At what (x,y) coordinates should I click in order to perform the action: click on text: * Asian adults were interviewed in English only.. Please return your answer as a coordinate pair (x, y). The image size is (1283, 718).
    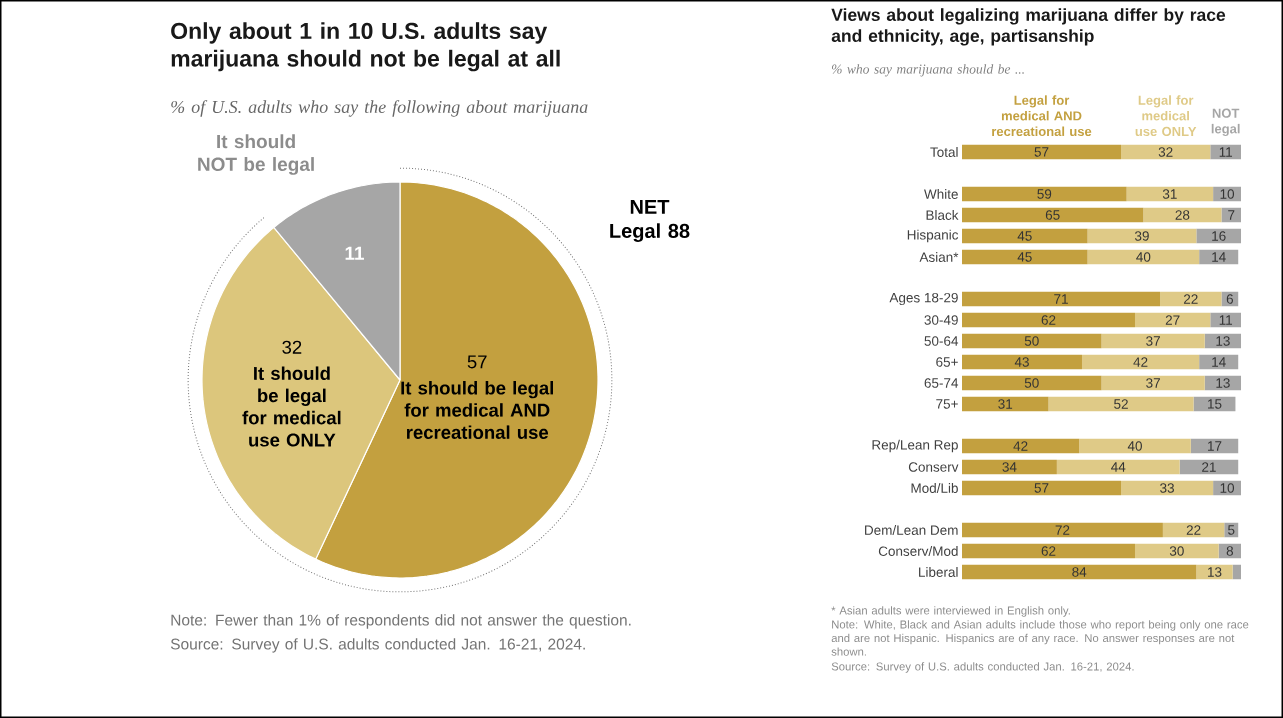
    Looking at the image, I should click on (950, 611).